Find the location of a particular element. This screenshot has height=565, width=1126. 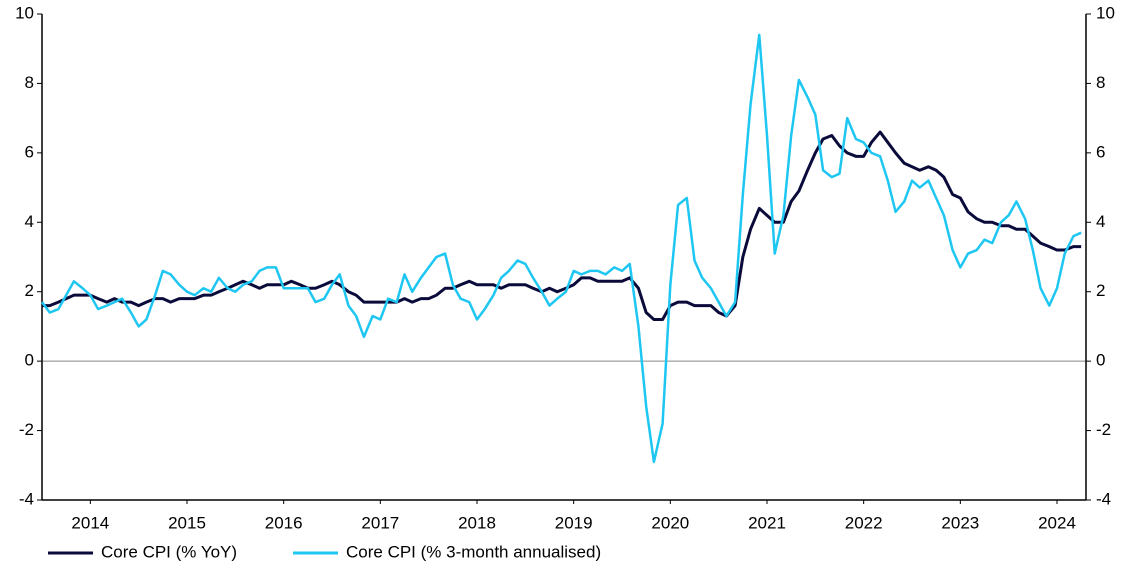

x-tick-label: 2021 is located at coordinates (767, 522).